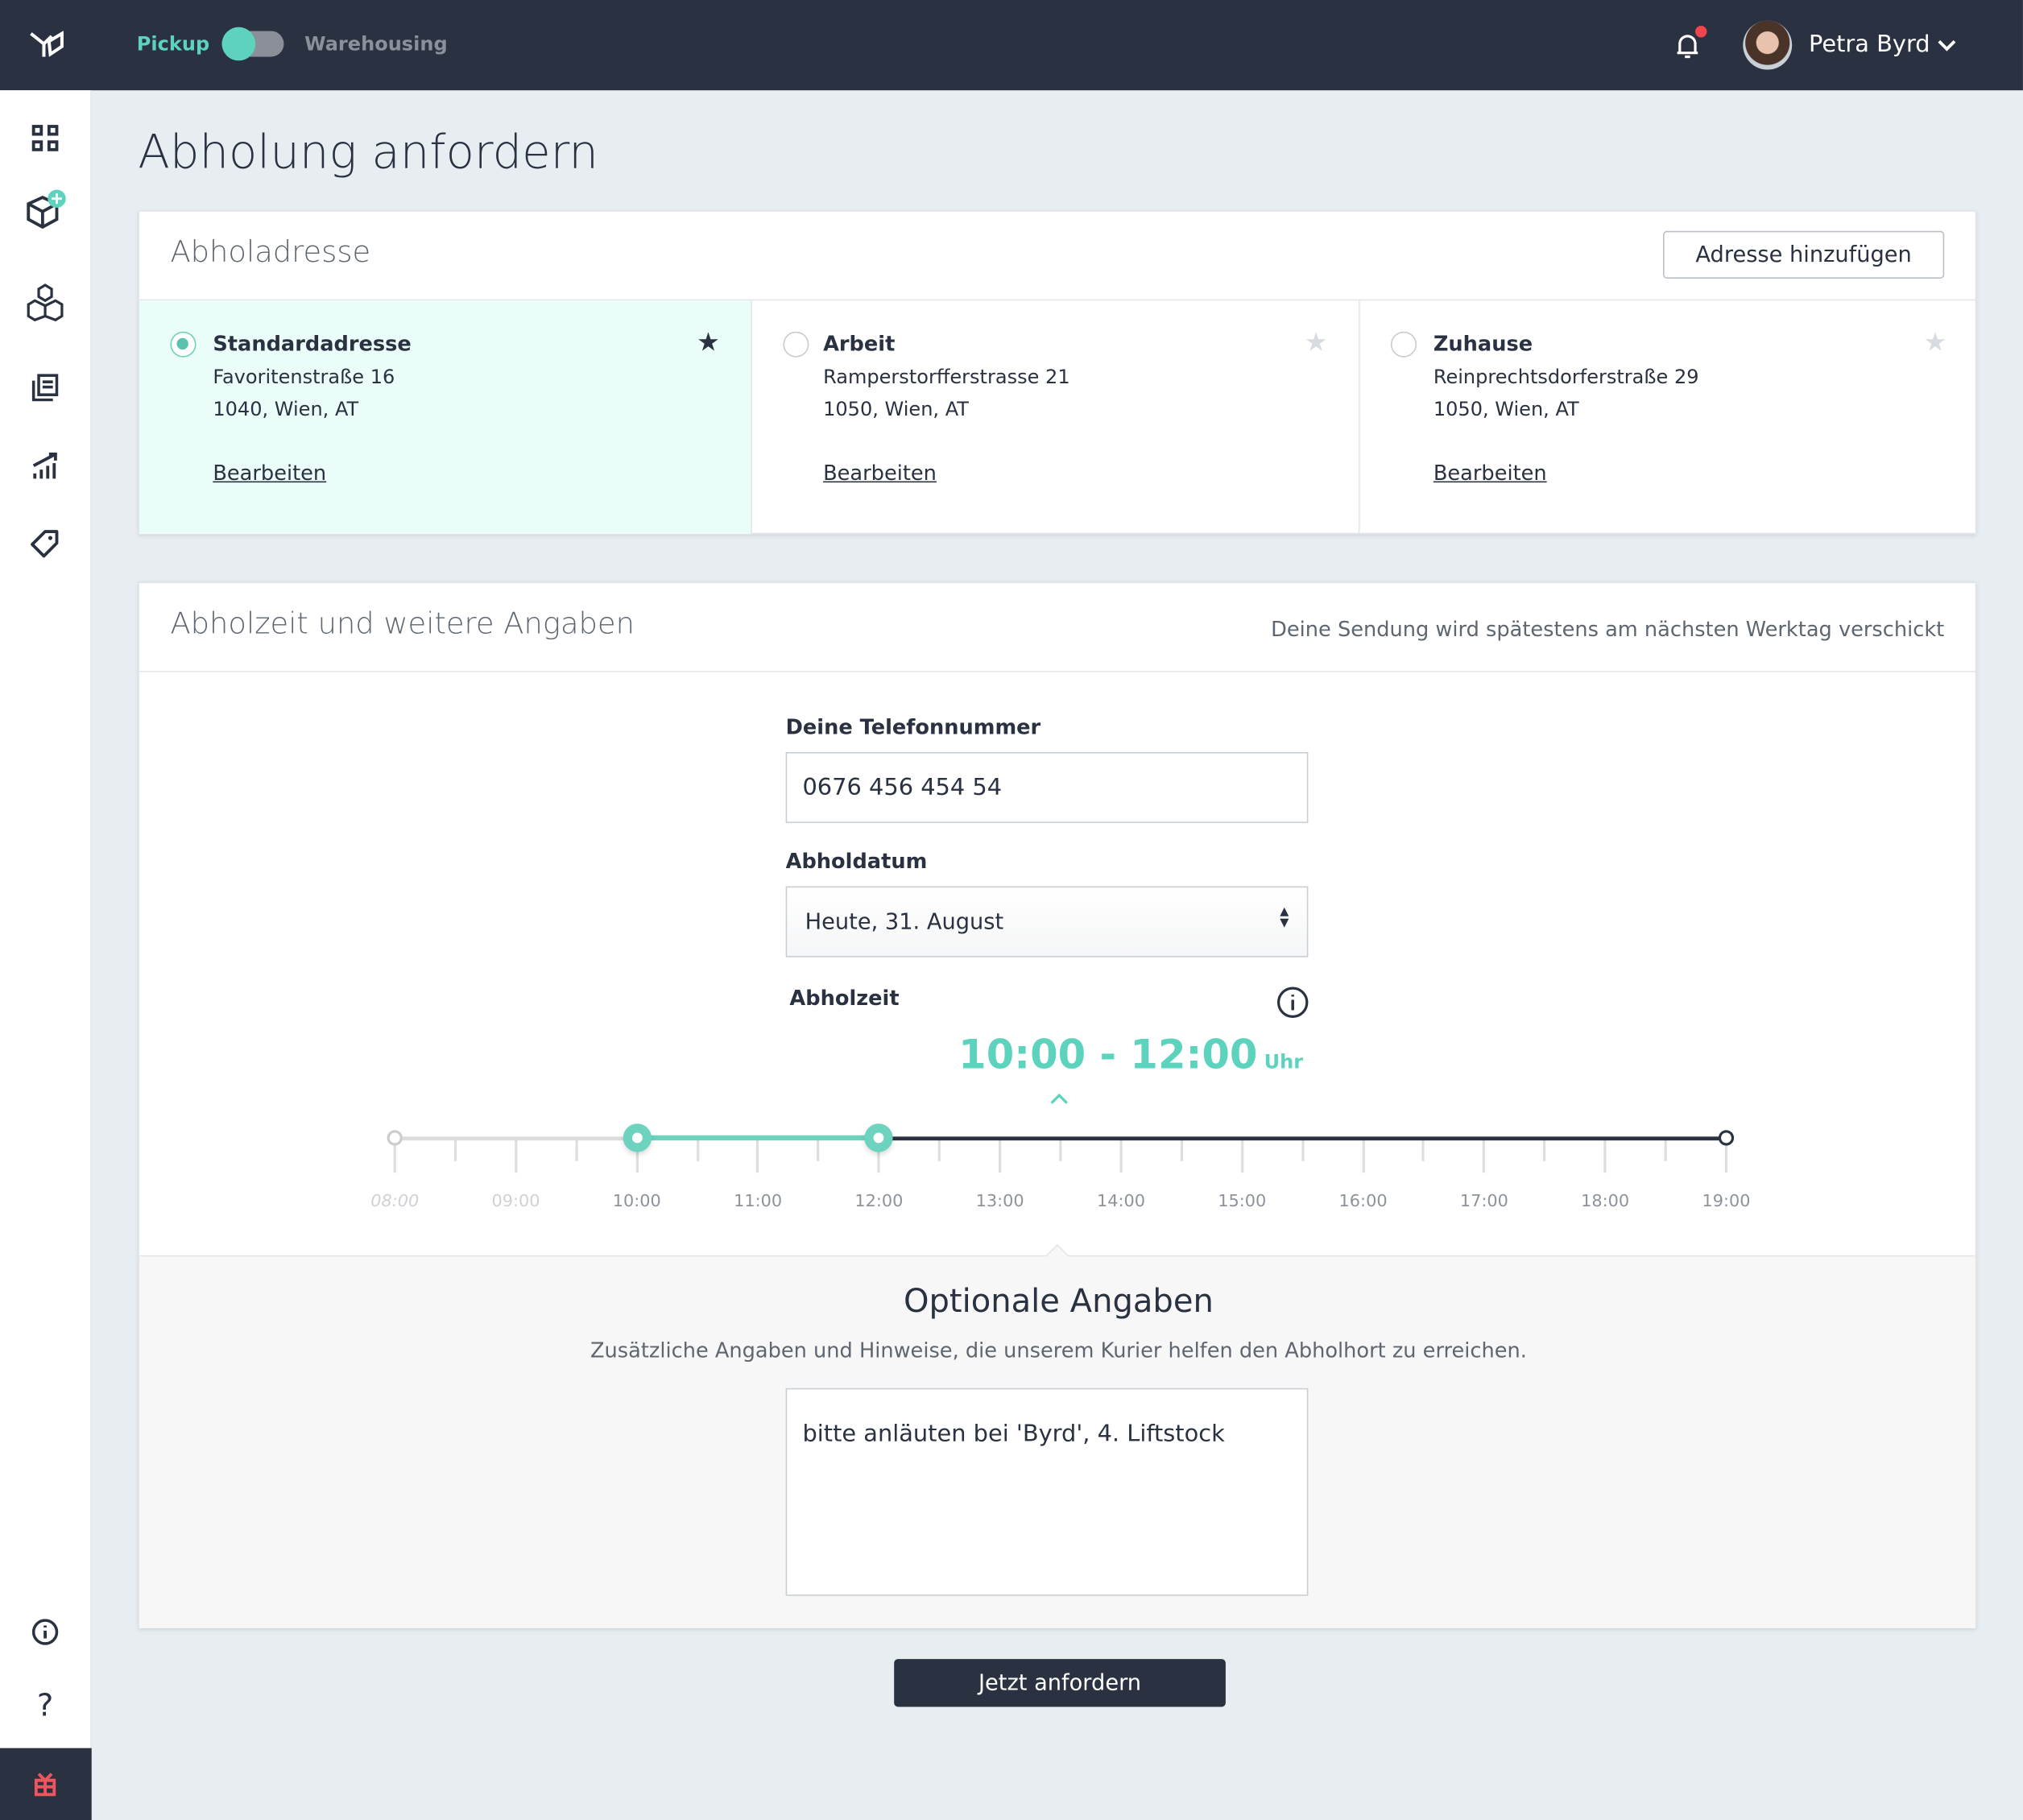  What do you see at coordinates (1047, 1492) in the screenshot?
I see `notes-textarea: bitte anläuten bei 'Byrd', 4. Liftstock` at bounding box center [1047, 1492].